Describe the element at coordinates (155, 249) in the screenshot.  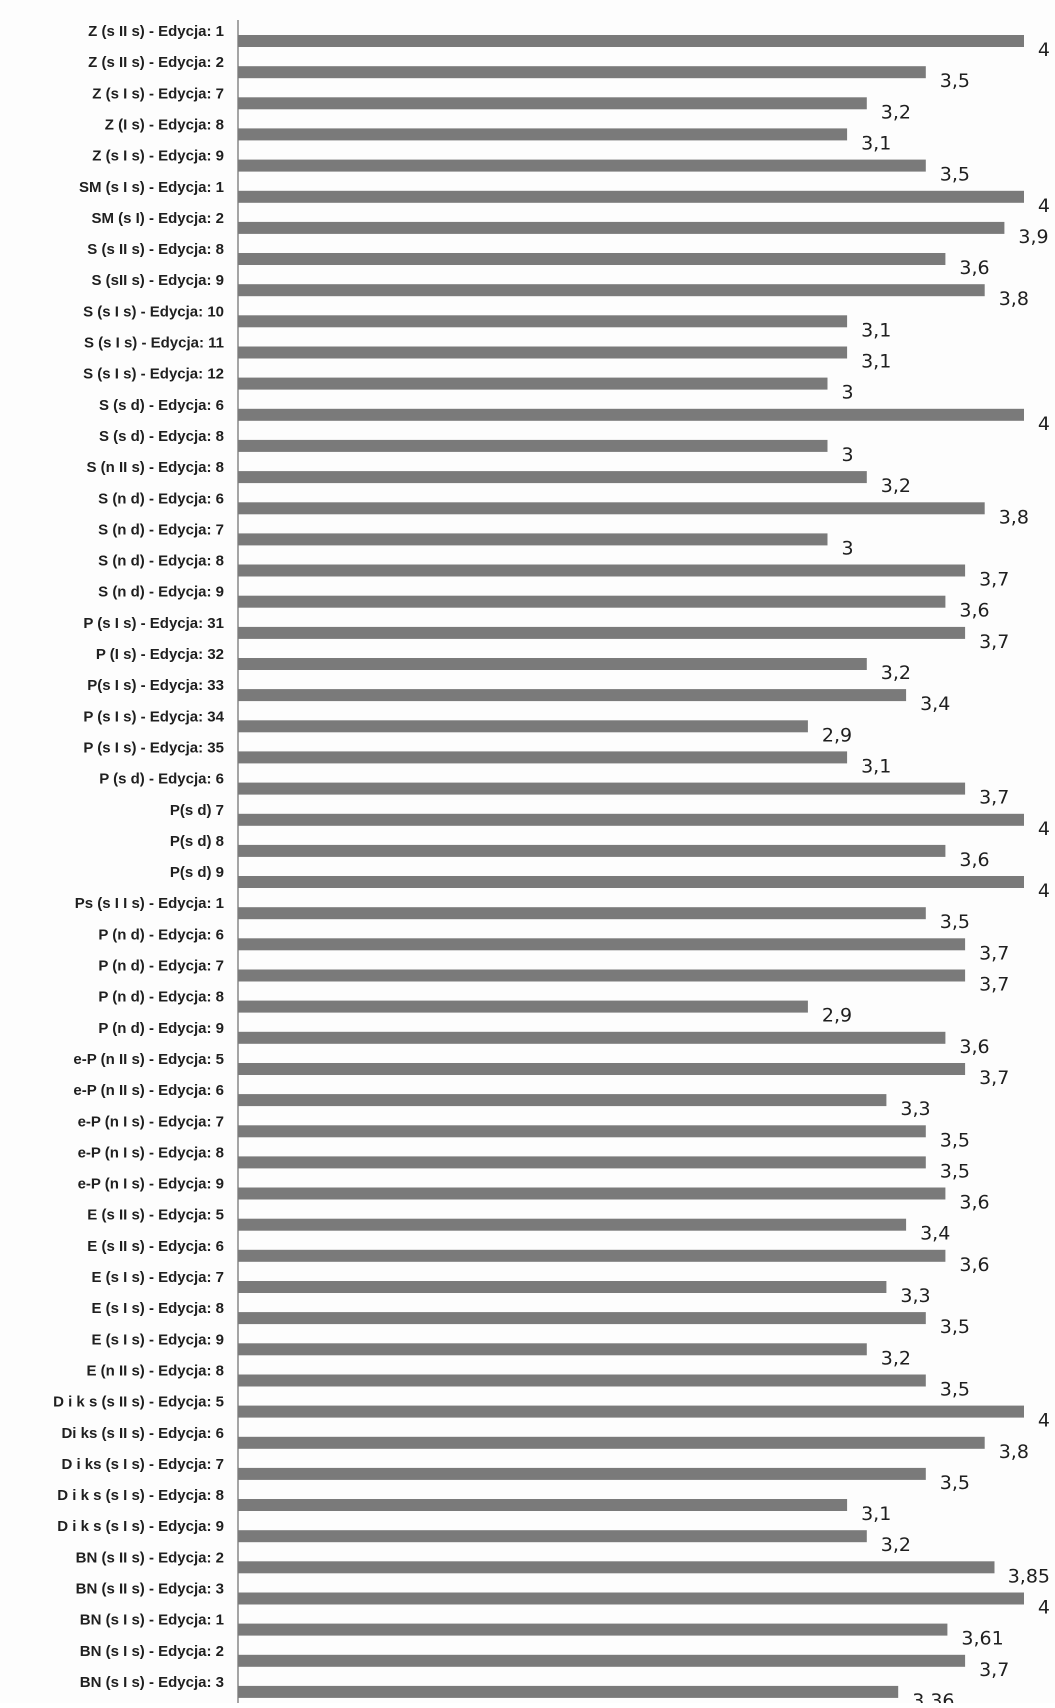
I see `category-label: S (s II s) - Edycja: 8` at that location.